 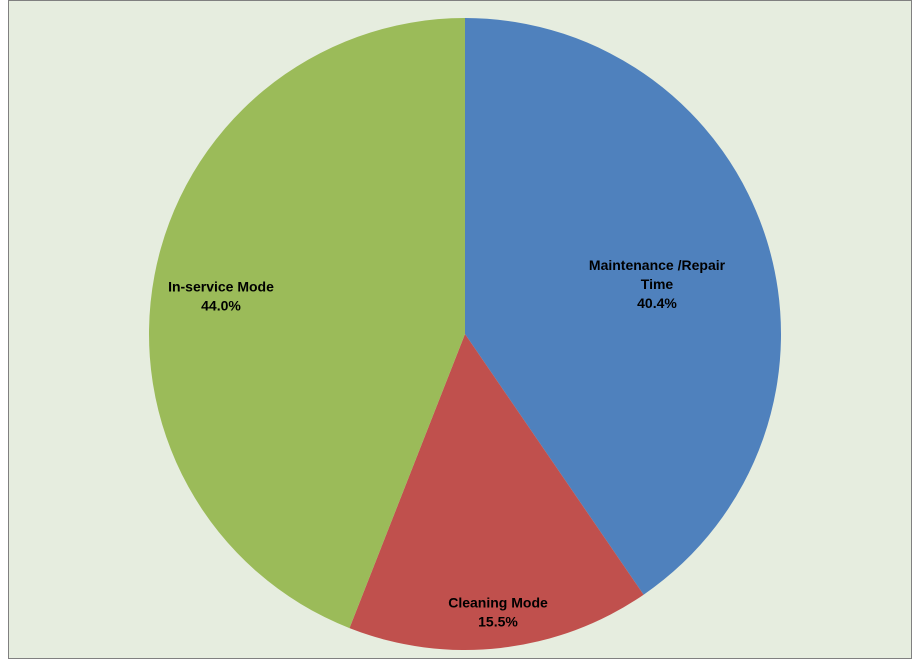 I want to click on data-label-in-service-mode: In-service Mode 44.0%, so click(x=221, y=296).